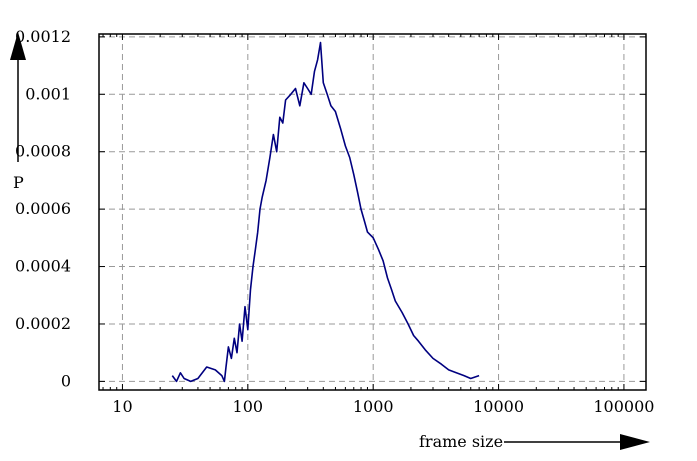 The image size is (697, 461). I want to click on x-axis-label: frame size, so click(461, 441).